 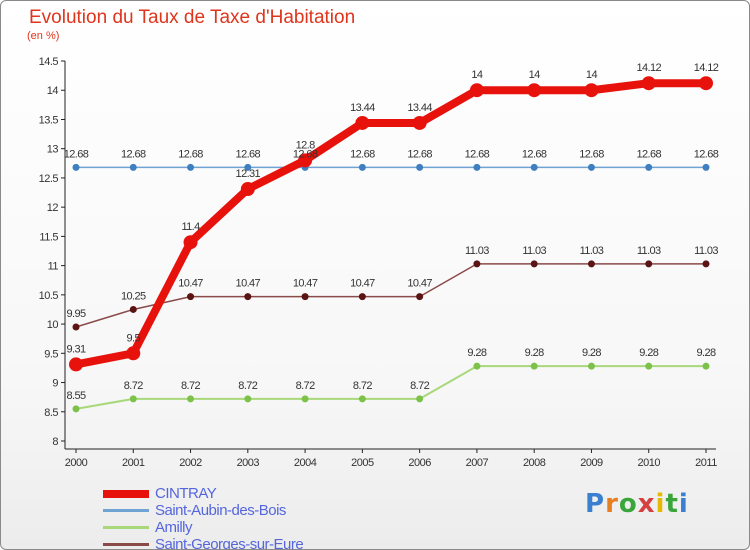 I want to click on y-tick-label: 10.5, so click(x=49, y=296).